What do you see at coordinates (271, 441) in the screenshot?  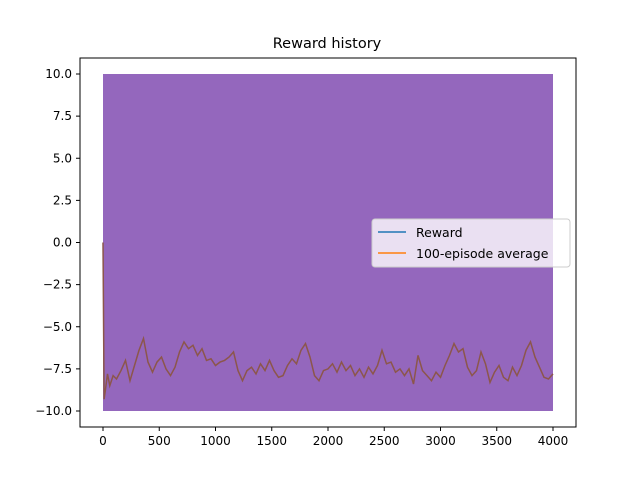 I see `x-tick-label: 1500` at bounding box center [271, 441].